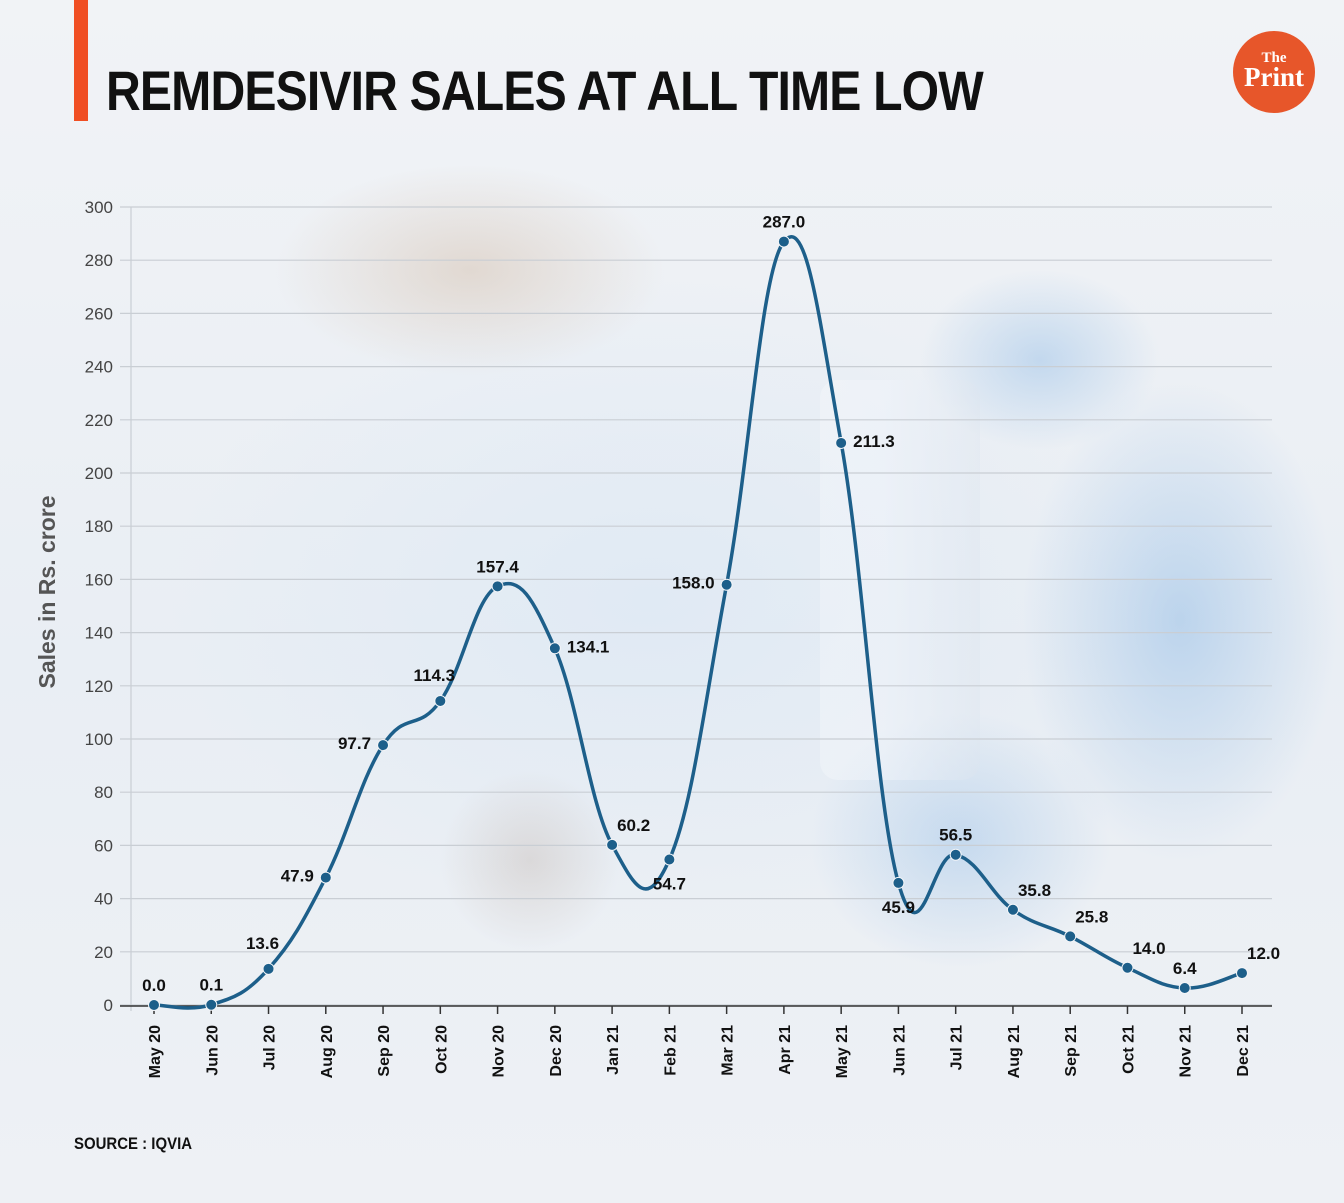 The width and height of the screenshot is (1344, 1203). I want to click on data-label: 211.3, so click(874, 441).